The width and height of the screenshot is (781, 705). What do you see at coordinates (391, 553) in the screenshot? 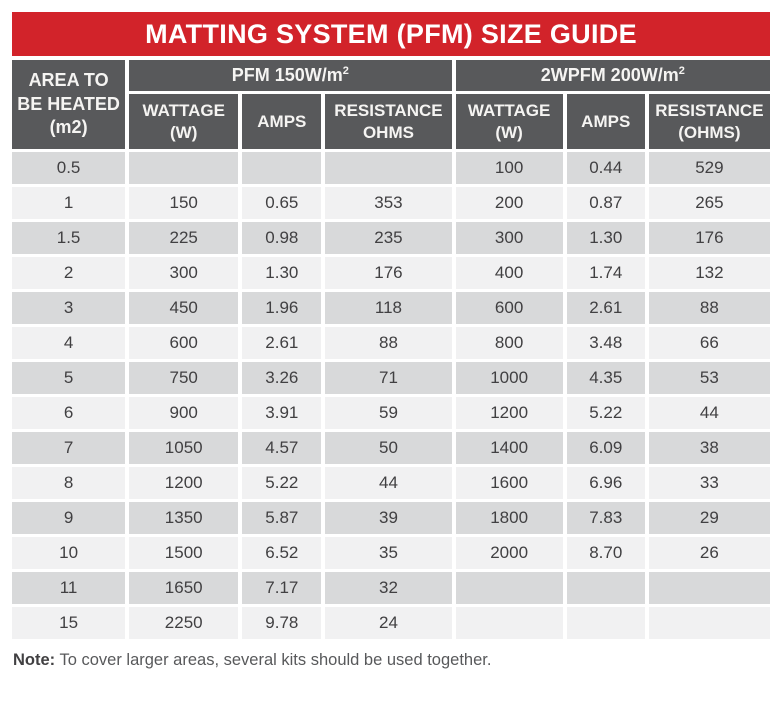
I see `table-row: 10 1500 6.52 35 2000 8.70 26` at bounding box center [391, 553].